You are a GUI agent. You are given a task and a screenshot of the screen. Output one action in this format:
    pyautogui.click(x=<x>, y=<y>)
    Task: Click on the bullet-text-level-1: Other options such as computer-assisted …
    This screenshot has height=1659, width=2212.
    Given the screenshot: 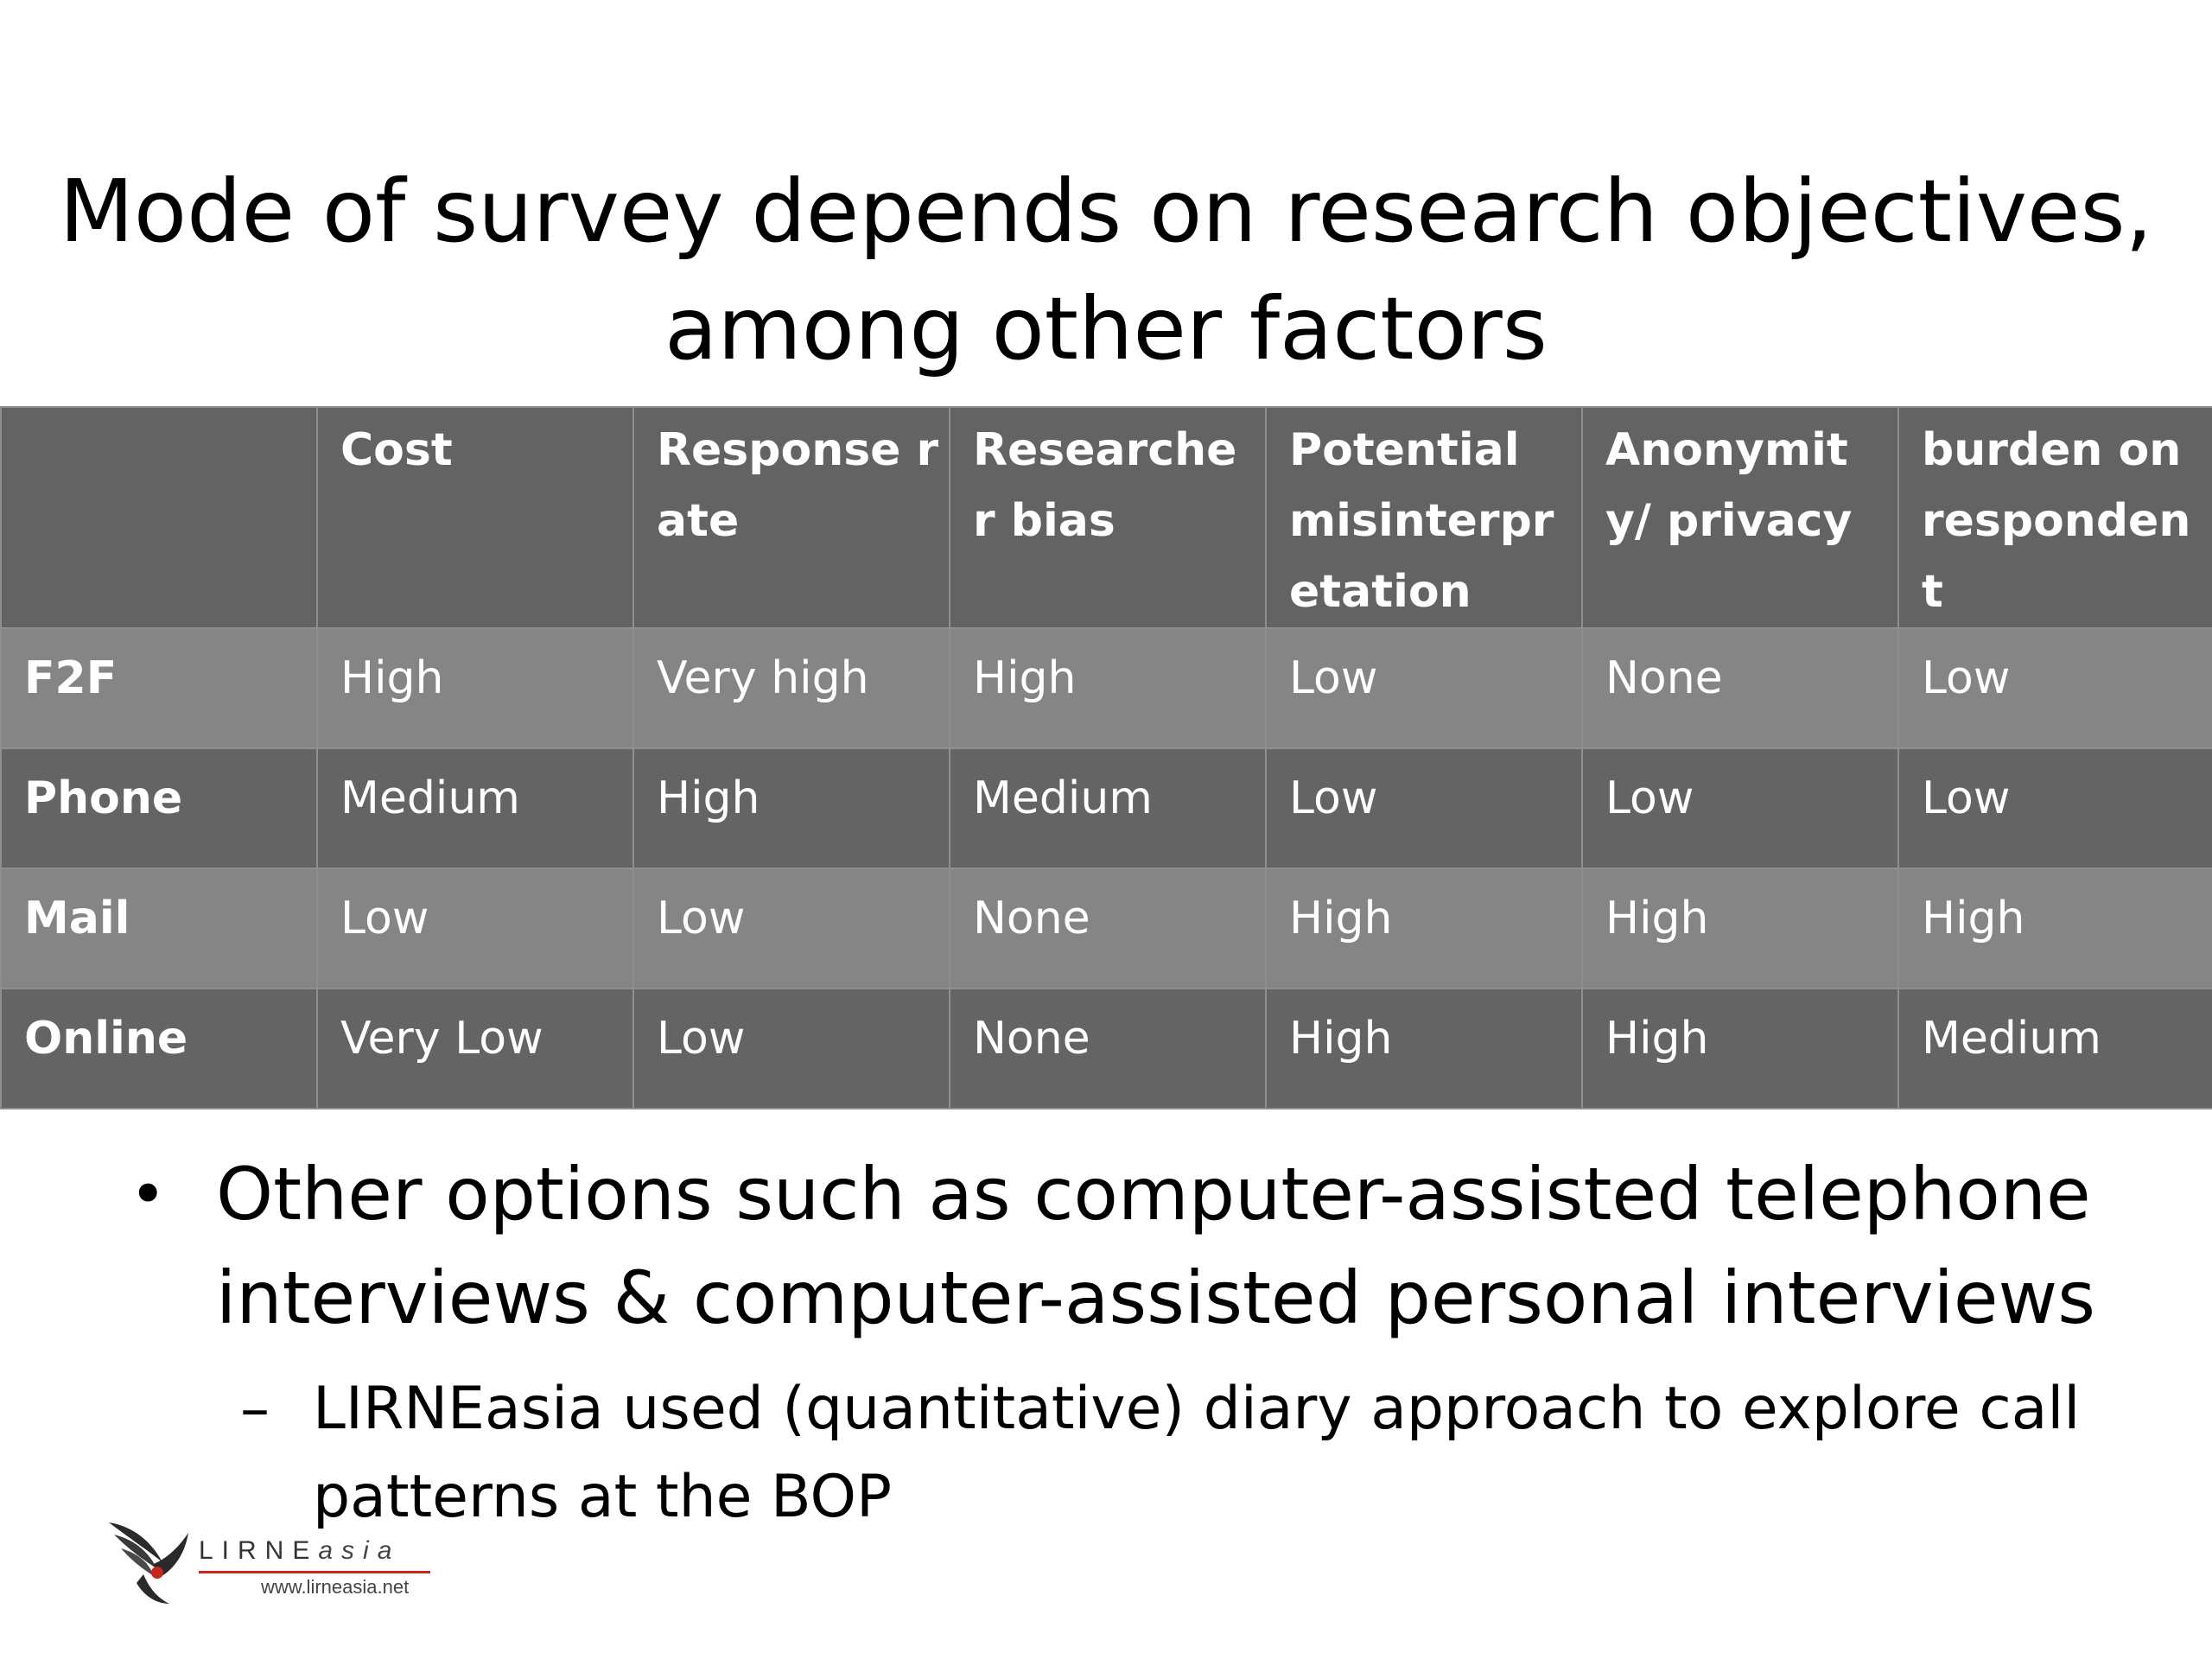 What is the action you would take?
    pyautogui.click(x=1155, y=1246)
    